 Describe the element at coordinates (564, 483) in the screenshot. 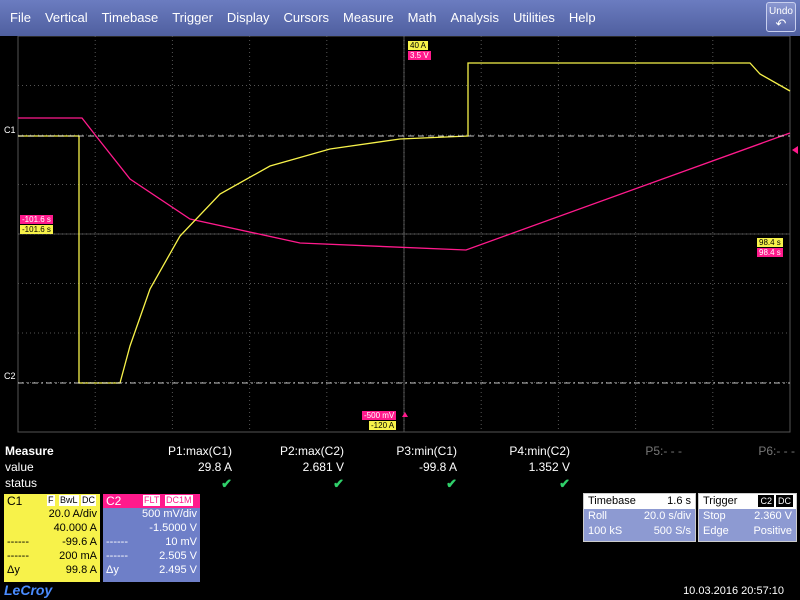

I see `param-4-status-check-icon: ✔` at that location.